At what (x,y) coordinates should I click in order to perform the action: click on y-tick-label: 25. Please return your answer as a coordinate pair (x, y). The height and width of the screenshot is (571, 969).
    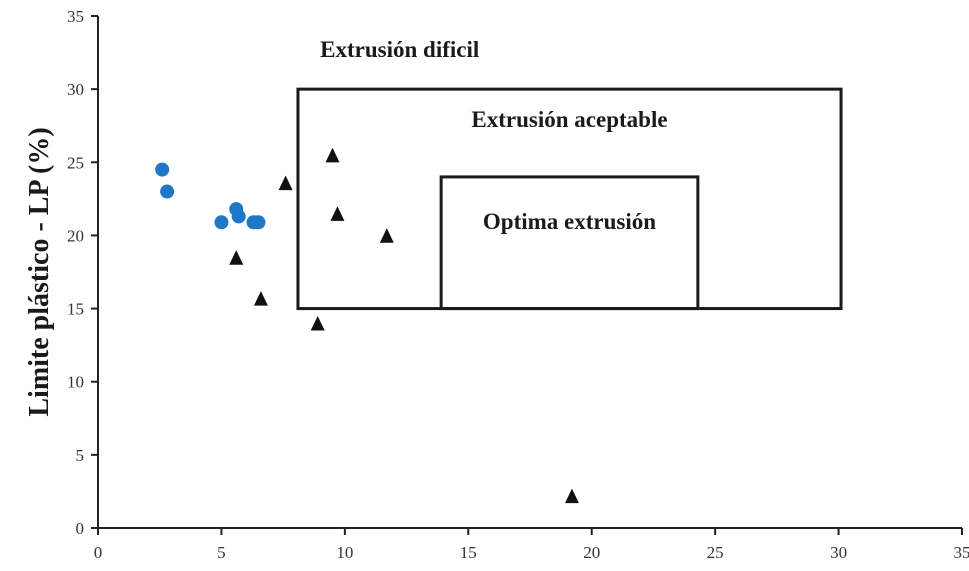
    Looking at the image, I should click on (75, 162).